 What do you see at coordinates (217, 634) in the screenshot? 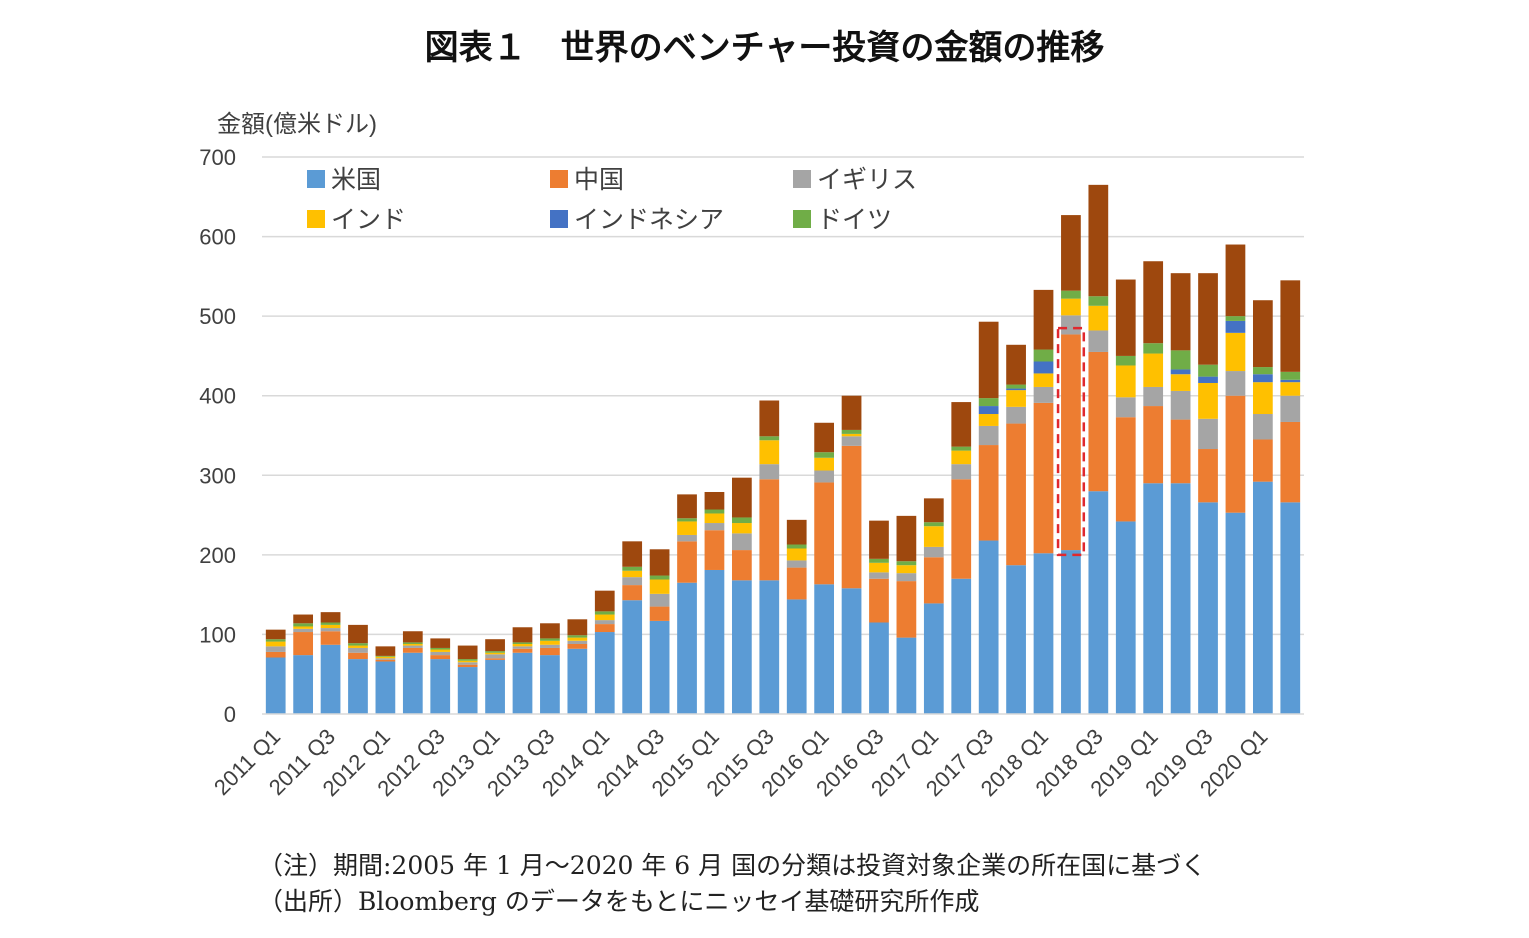
I see `y-tick-label: 100` at bounding box center [217, 634].